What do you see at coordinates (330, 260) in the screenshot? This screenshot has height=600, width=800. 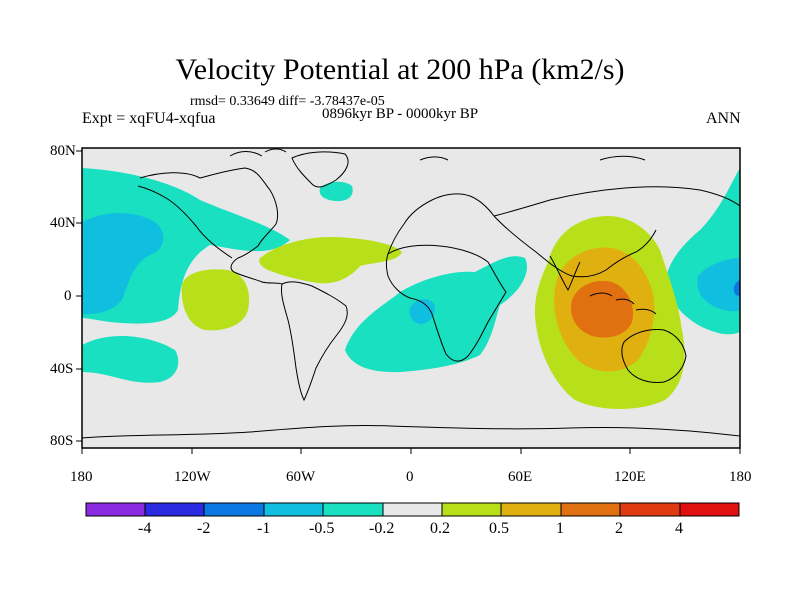 I see `contour-caribbean-pos` at bounding box center [330, 260].